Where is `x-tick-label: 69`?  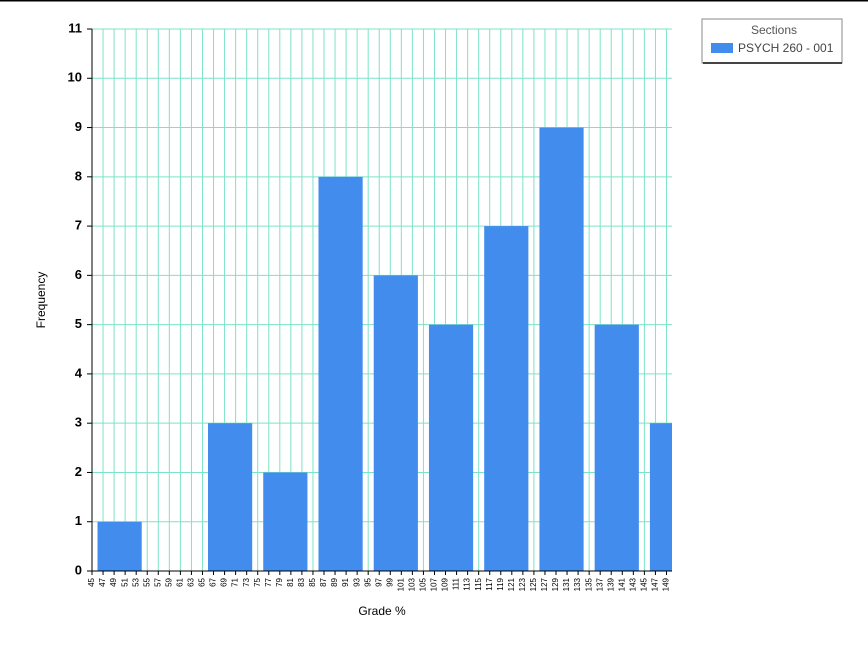
x-tick-label: 69 is located at coordinates (224, 581).